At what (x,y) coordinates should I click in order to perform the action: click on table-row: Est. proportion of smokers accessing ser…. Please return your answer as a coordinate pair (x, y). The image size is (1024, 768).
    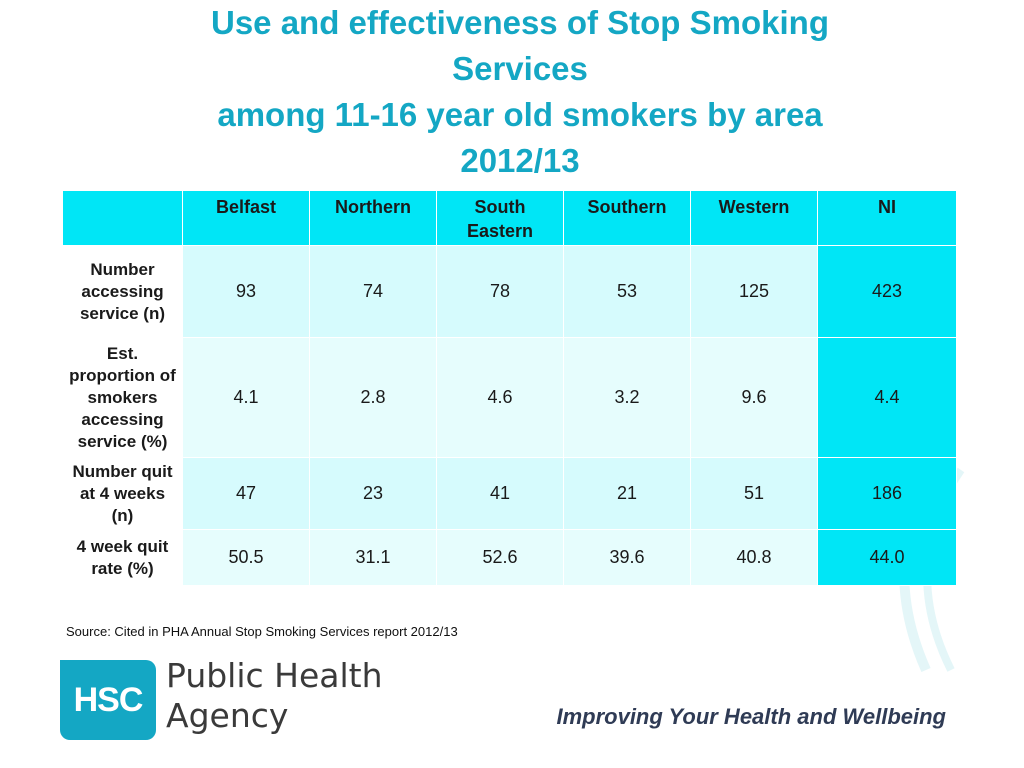
    Looking at the image, I should click on (509, 397).